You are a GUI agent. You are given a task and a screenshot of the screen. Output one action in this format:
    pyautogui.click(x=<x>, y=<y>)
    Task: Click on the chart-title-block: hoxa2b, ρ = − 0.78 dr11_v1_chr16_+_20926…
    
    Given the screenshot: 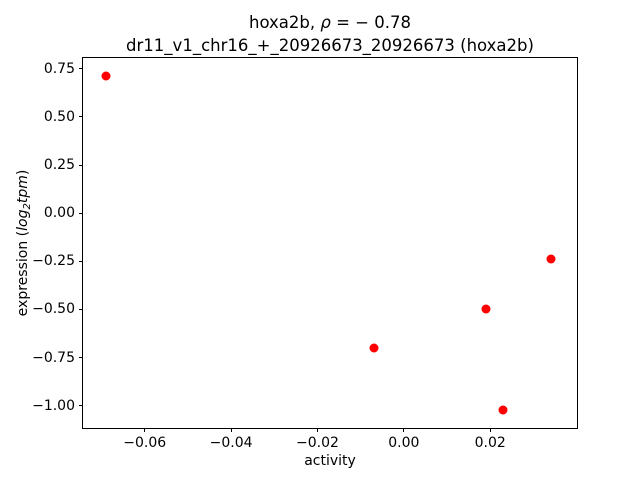 What is the action you would take?
    pyautogui.click(x=330, y=34)
    